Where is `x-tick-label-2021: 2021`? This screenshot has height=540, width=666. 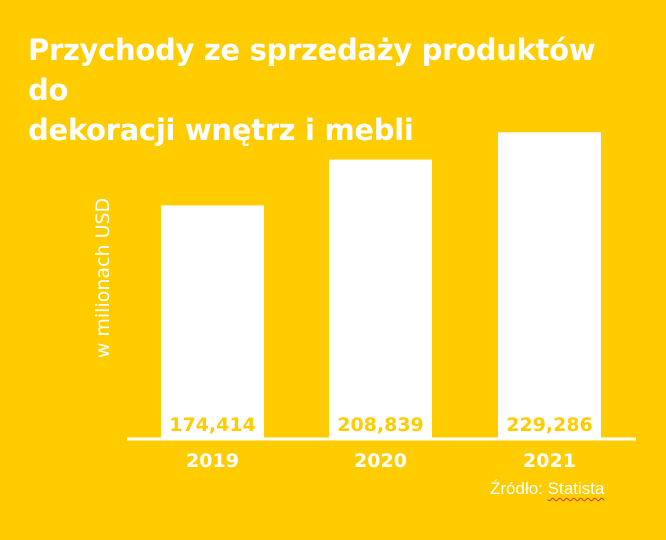
x-tick-label-2021: 2021 is located at coordinates (549, 461).